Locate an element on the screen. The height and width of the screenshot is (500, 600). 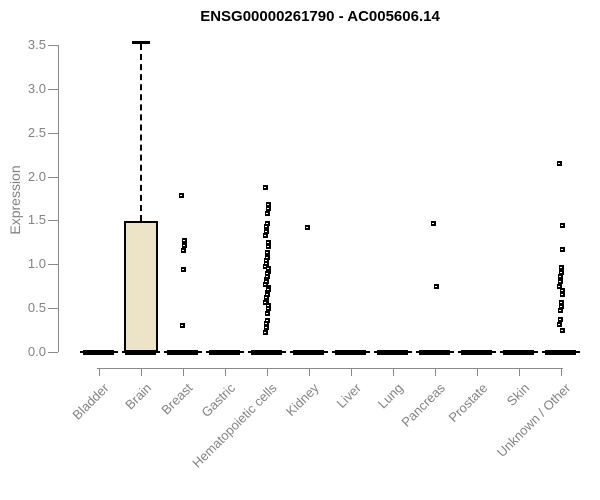
upper-whisker is located at coordinates (141, 133).